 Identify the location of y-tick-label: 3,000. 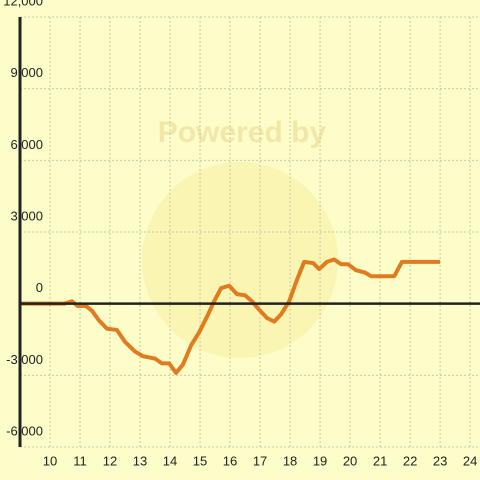
(26, 215).